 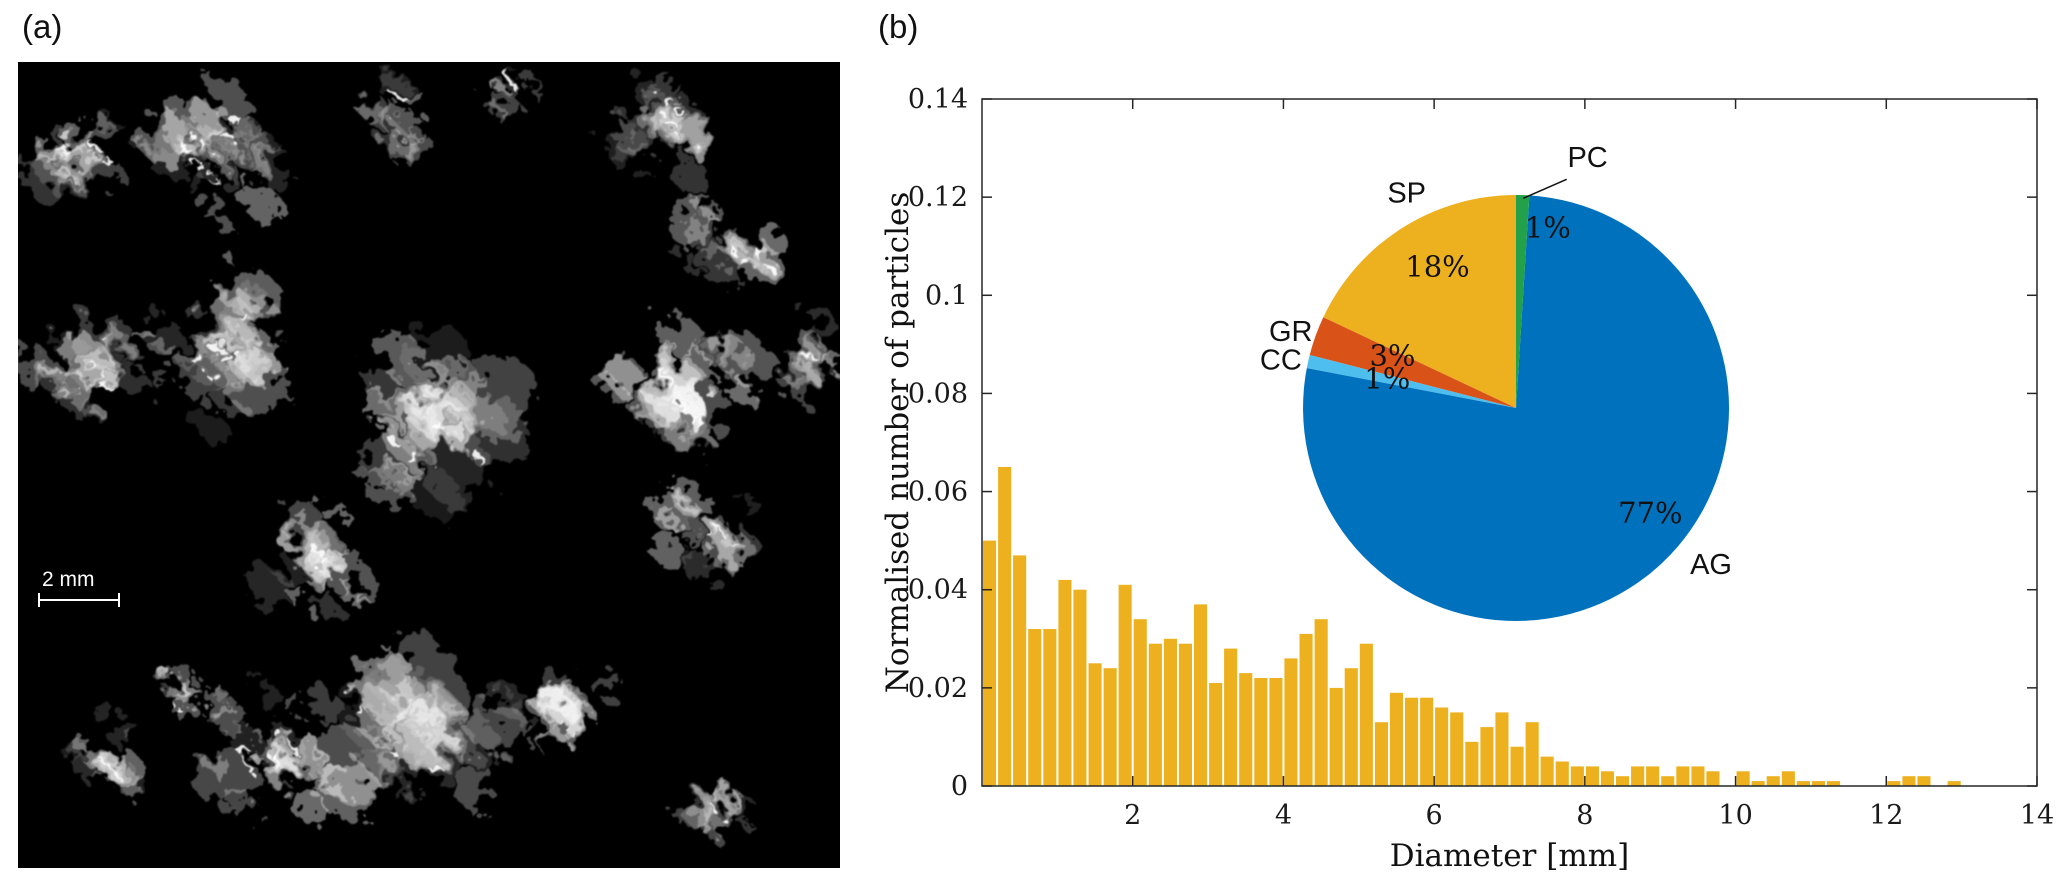 What do you see at coordinates (1584, 815) in the screenshot?
I see `x-tick-label: 8` at bounding box center [1584, 815].